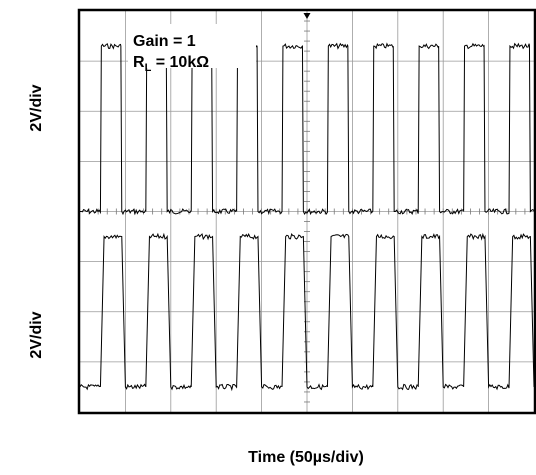  Describe the element at coordinates (306, 457) in the screenshot. I see `x-axis-label: Time (50µs/div)` at that location.